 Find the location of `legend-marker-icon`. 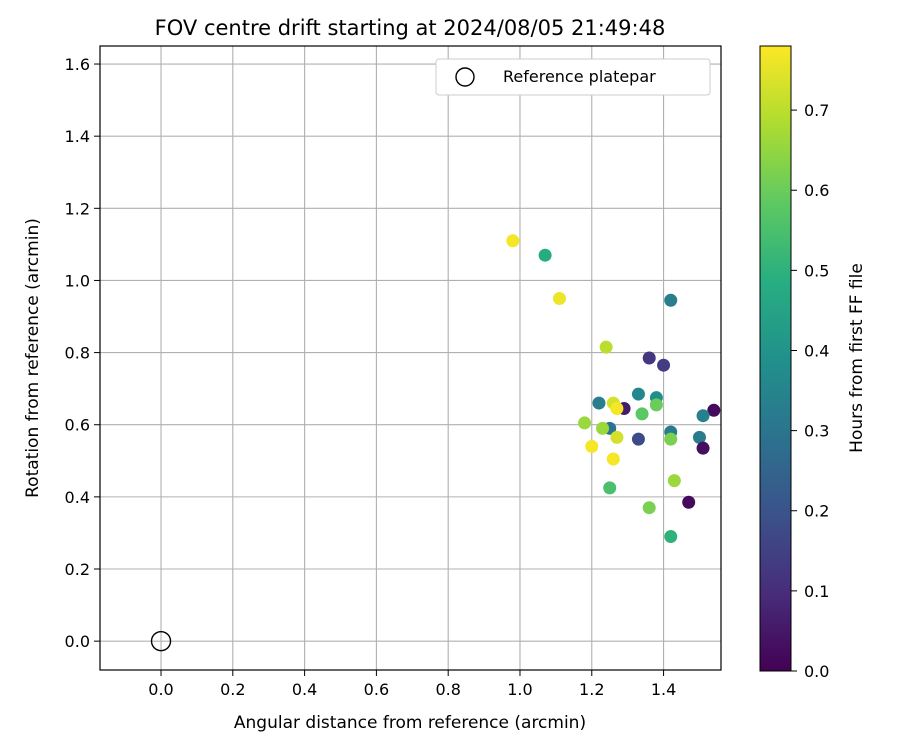

legend-marker-icon is located at coordinates (465, 77).